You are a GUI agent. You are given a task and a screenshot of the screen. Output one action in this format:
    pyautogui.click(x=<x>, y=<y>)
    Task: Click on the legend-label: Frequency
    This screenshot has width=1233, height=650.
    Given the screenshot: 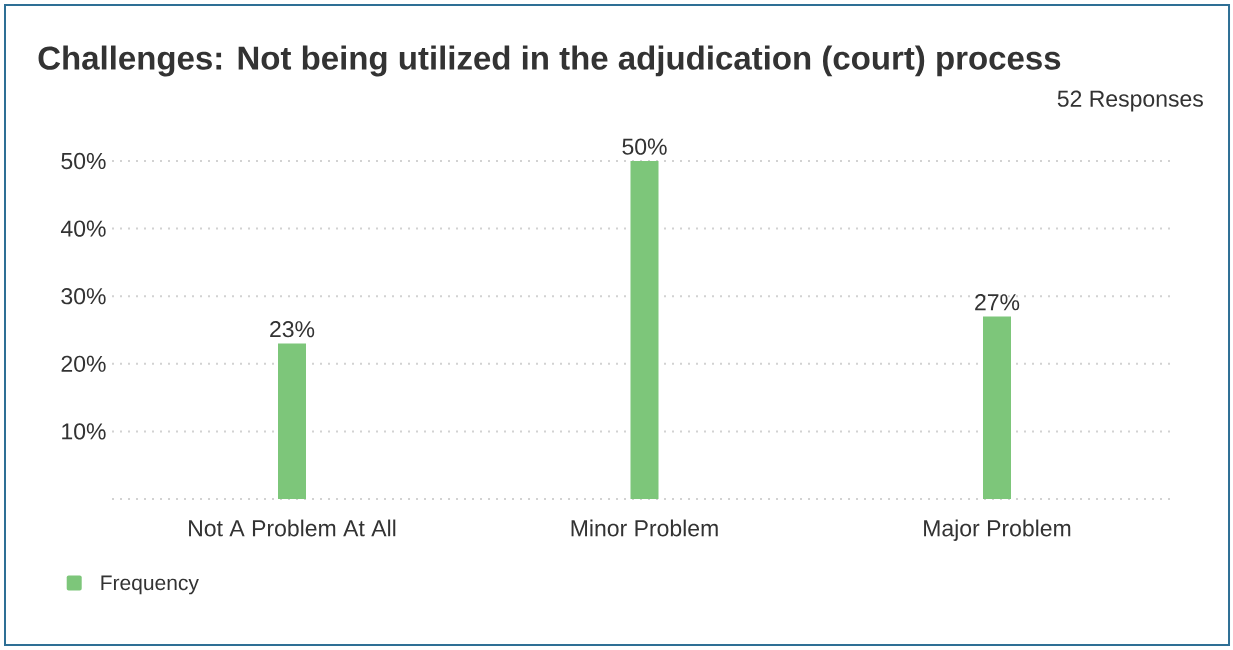 What is the action you would take?
    pyautogui.click(x=150, y=585)
    